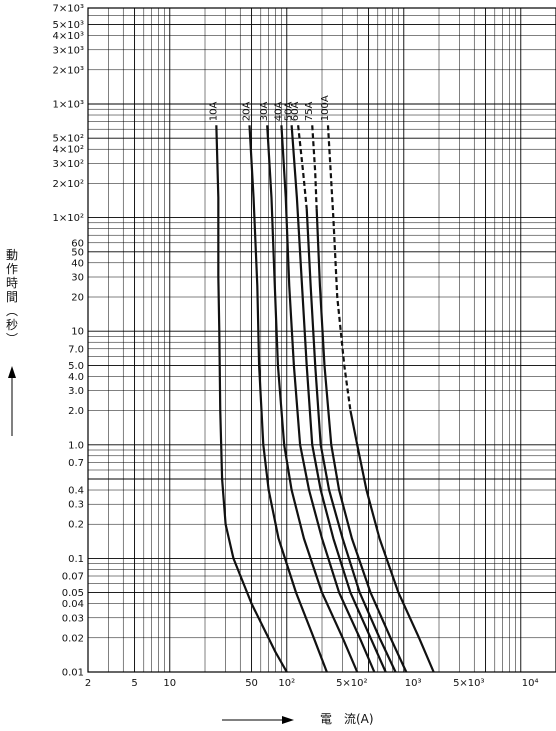 This screenshot has width=556, height=731. I want to click on y-tick-label: 0.05, so click(73, 593).